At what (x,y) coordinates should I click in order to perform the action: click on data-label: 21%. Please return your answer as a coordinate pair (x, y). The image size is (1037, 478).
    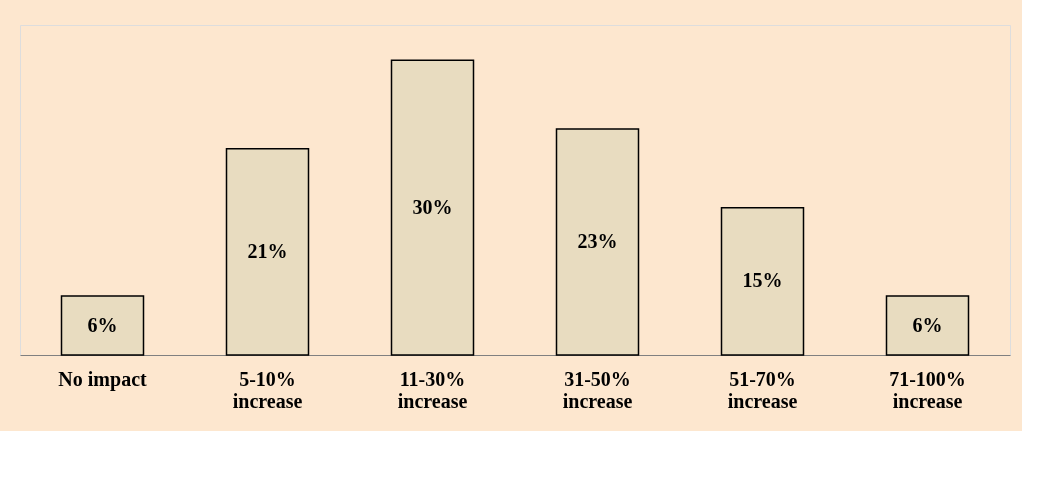
    Looking at the image, I should click on (267, 250).